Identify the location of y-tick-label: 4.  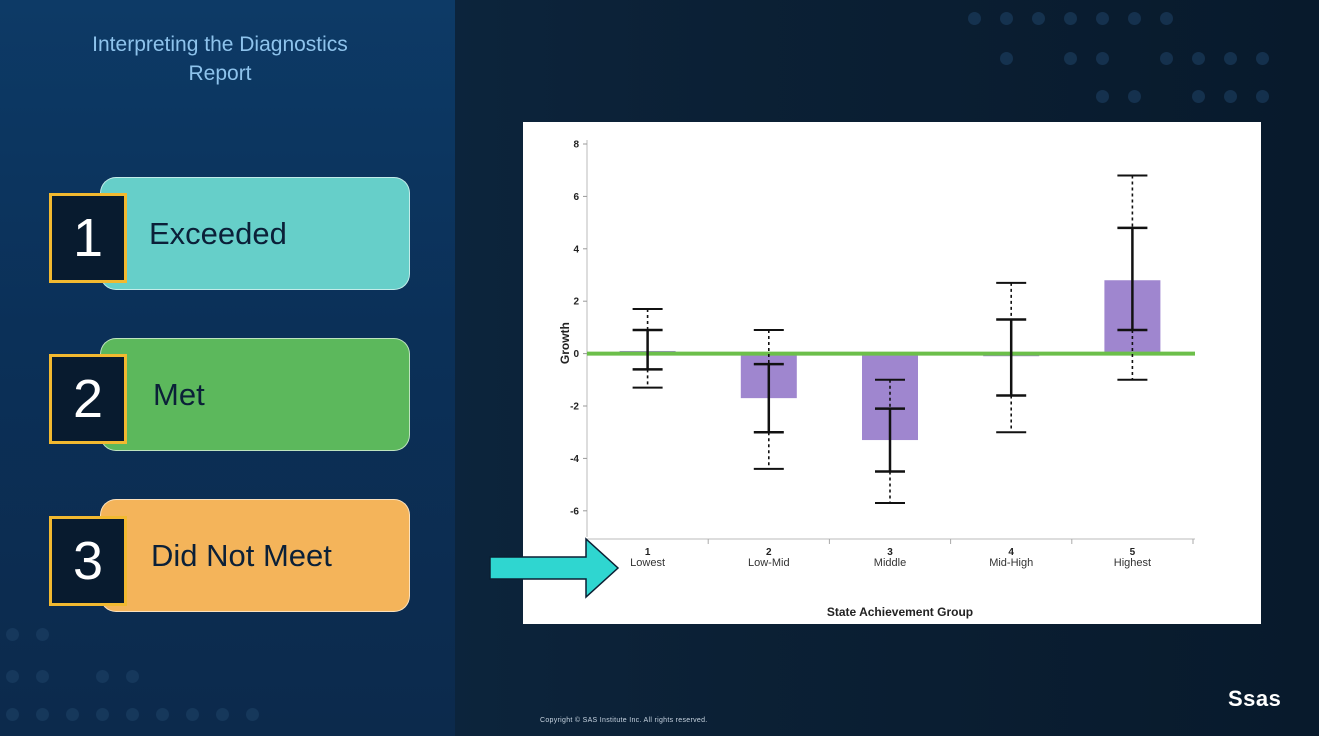
(576, 249).